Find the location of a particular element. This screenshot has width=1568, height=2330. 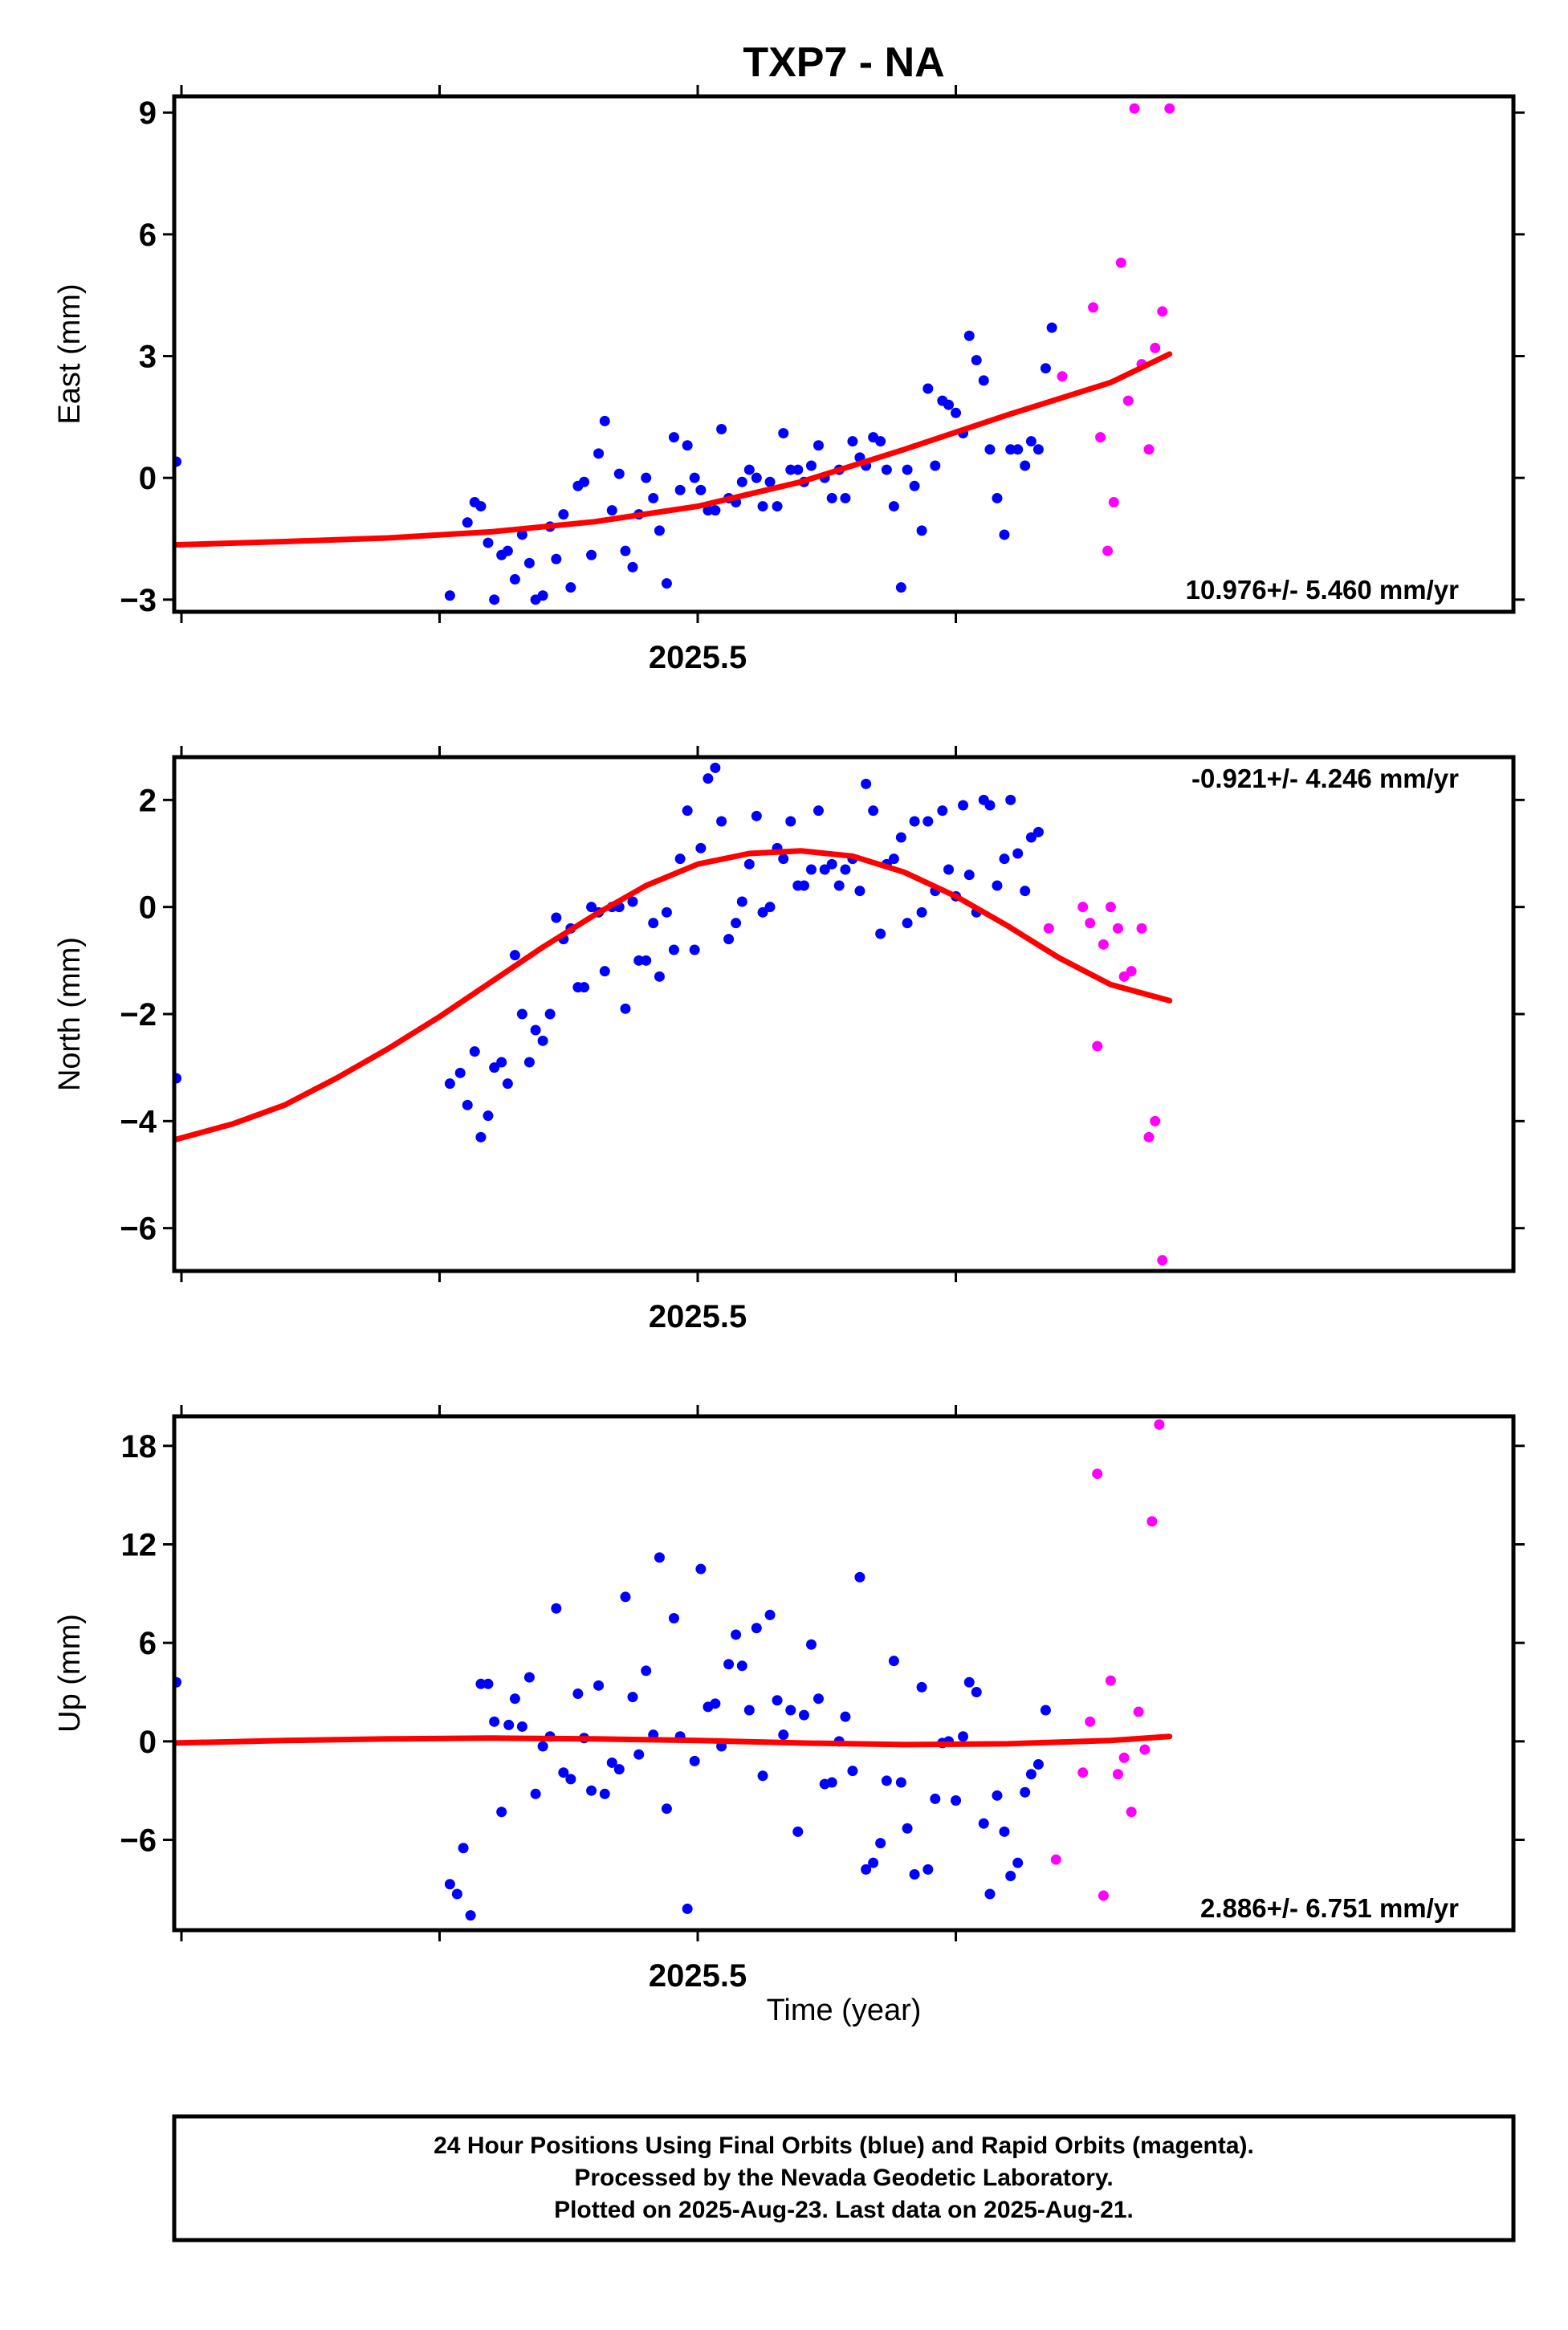

x-tick-label: 2025.5 is located at coordinates (698, 1976).